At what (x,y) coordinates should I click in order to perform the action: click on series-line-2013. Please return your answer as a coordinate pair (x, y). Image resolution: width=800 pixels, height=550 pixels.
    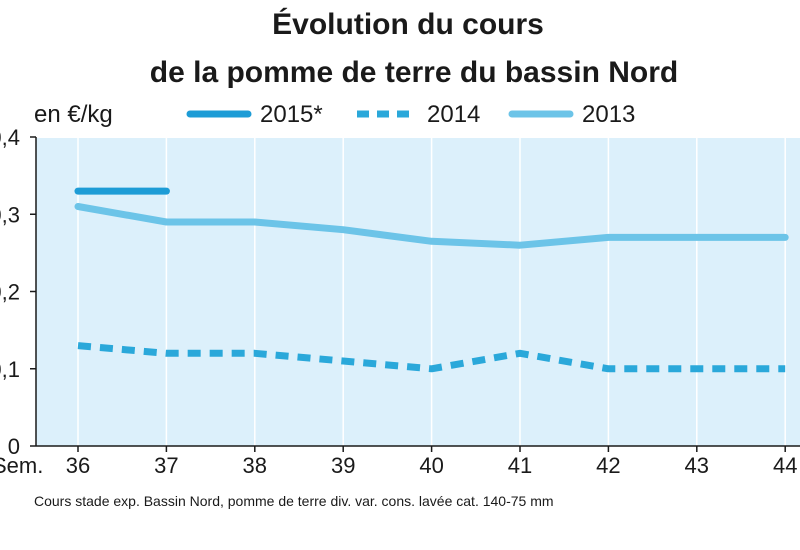
    Looking at the image, I should click on (431, 226).